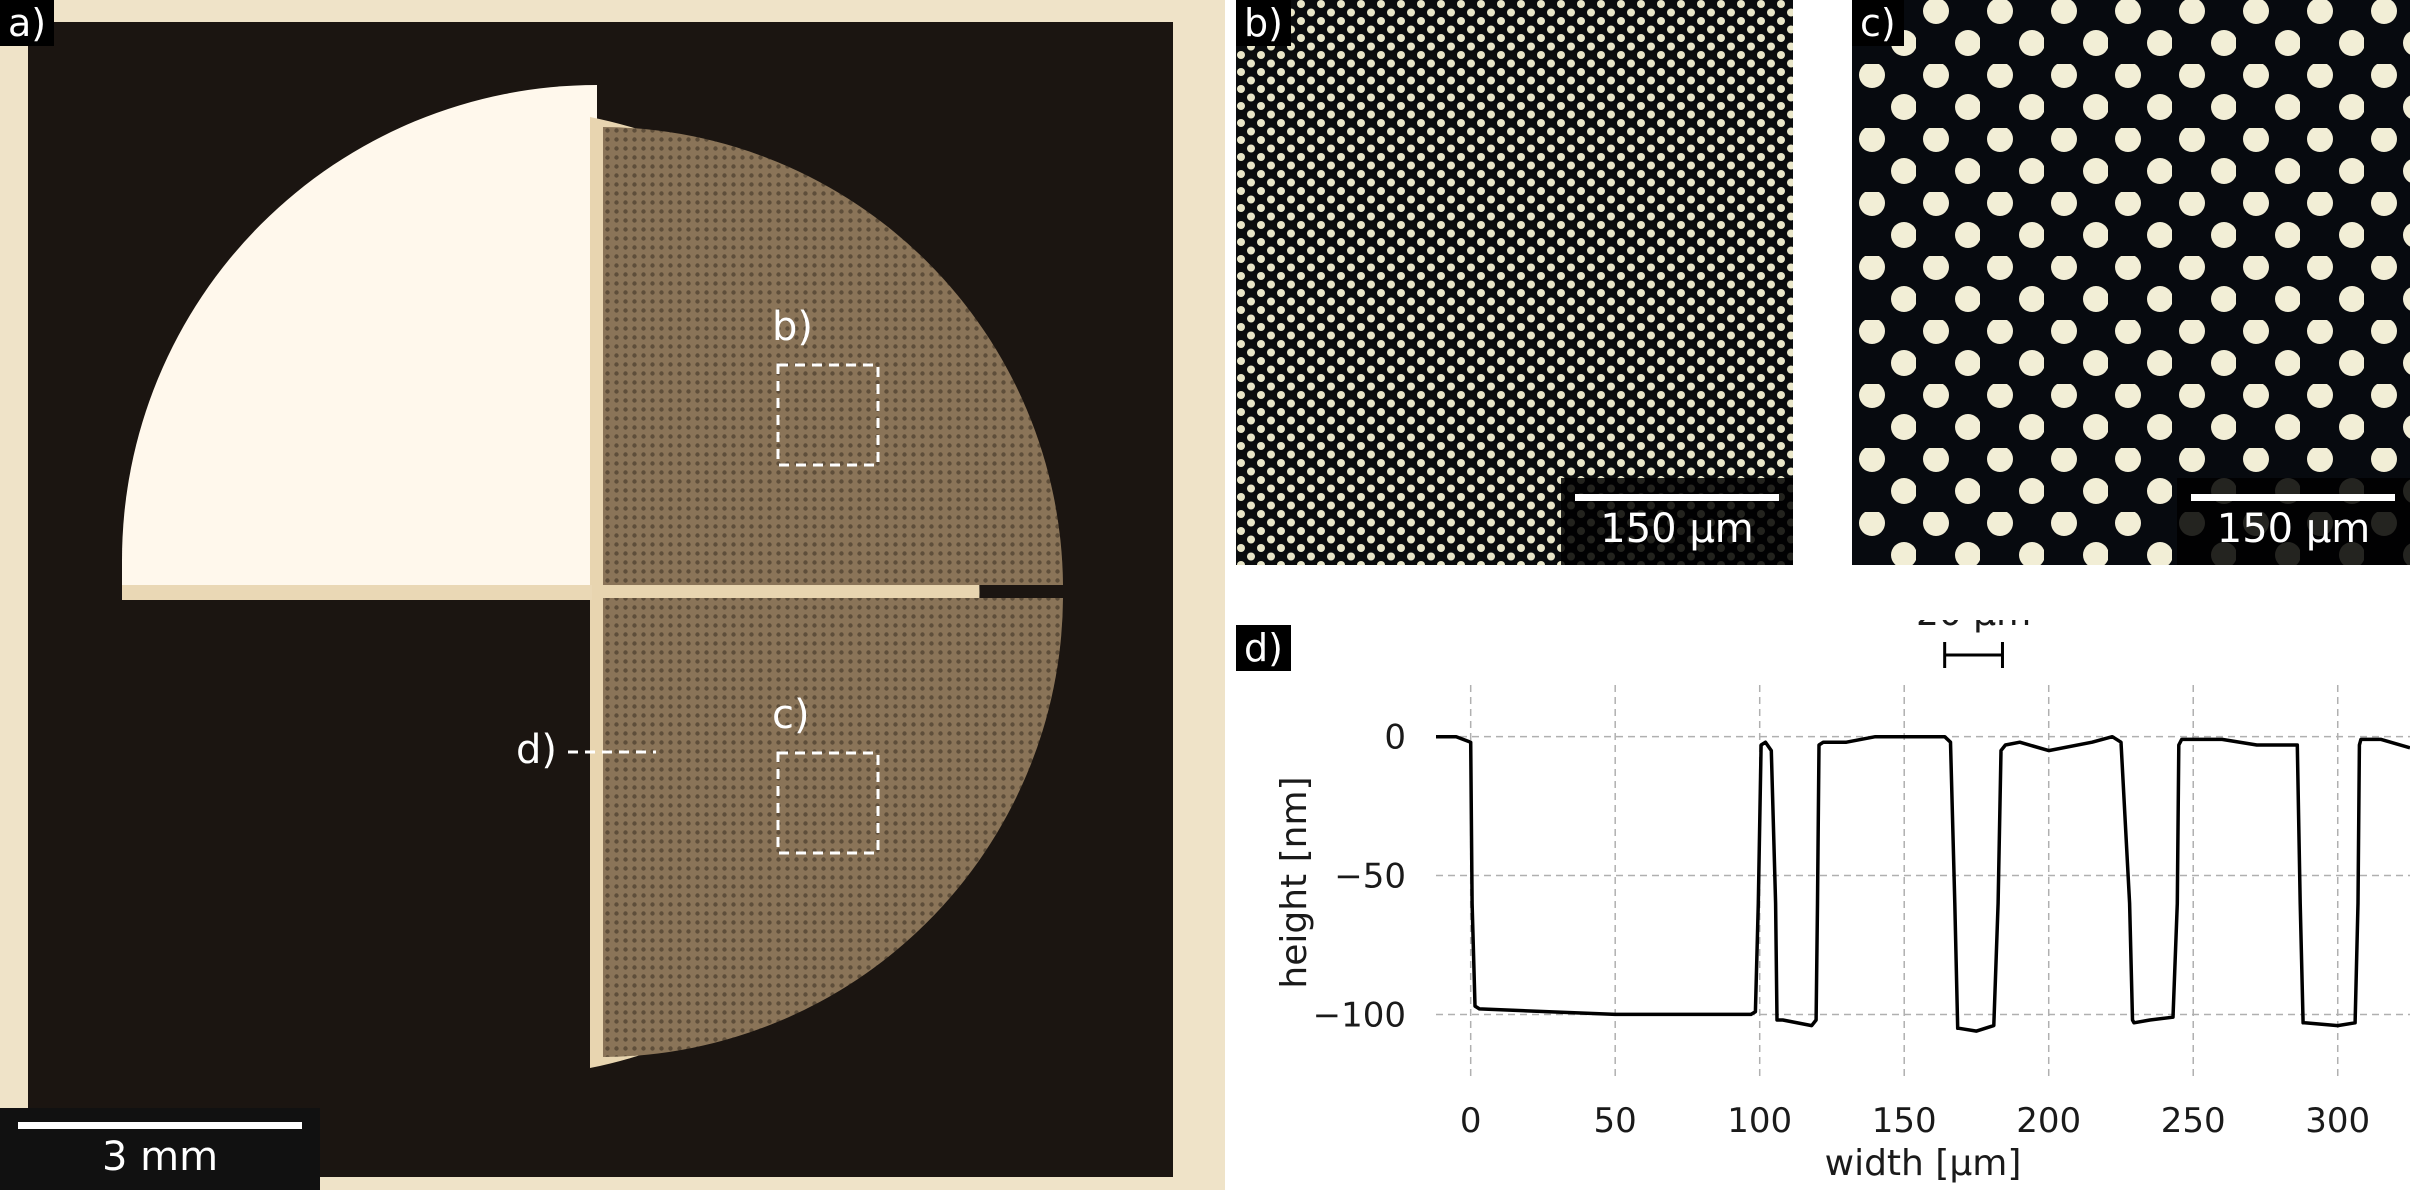 The width and height of the screenshot is (2410, 1194). I want to click on scale-bar-b, so click(1677, 497).